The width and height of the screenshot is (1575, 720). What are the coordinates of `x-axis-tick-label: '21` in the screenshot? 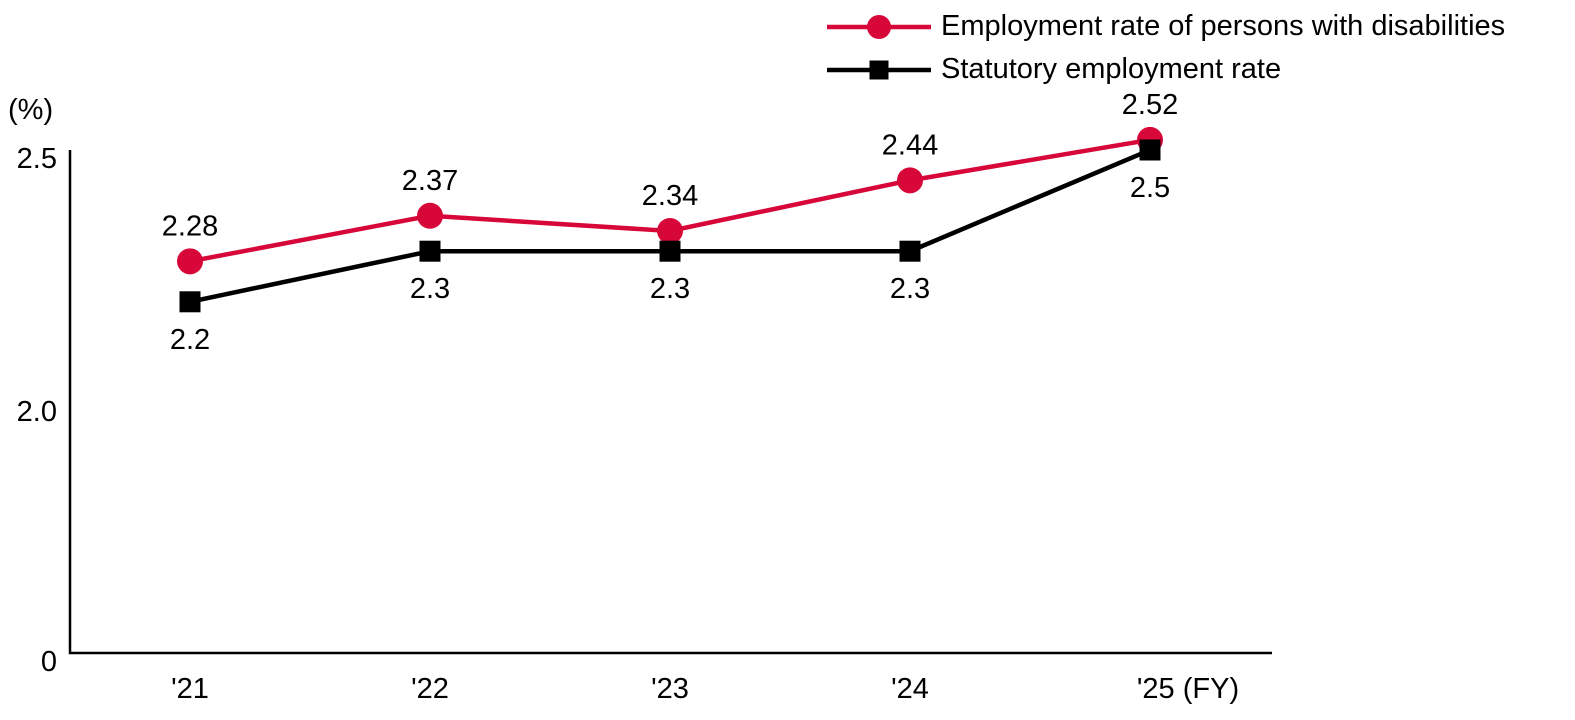 It's located at (190, 689).